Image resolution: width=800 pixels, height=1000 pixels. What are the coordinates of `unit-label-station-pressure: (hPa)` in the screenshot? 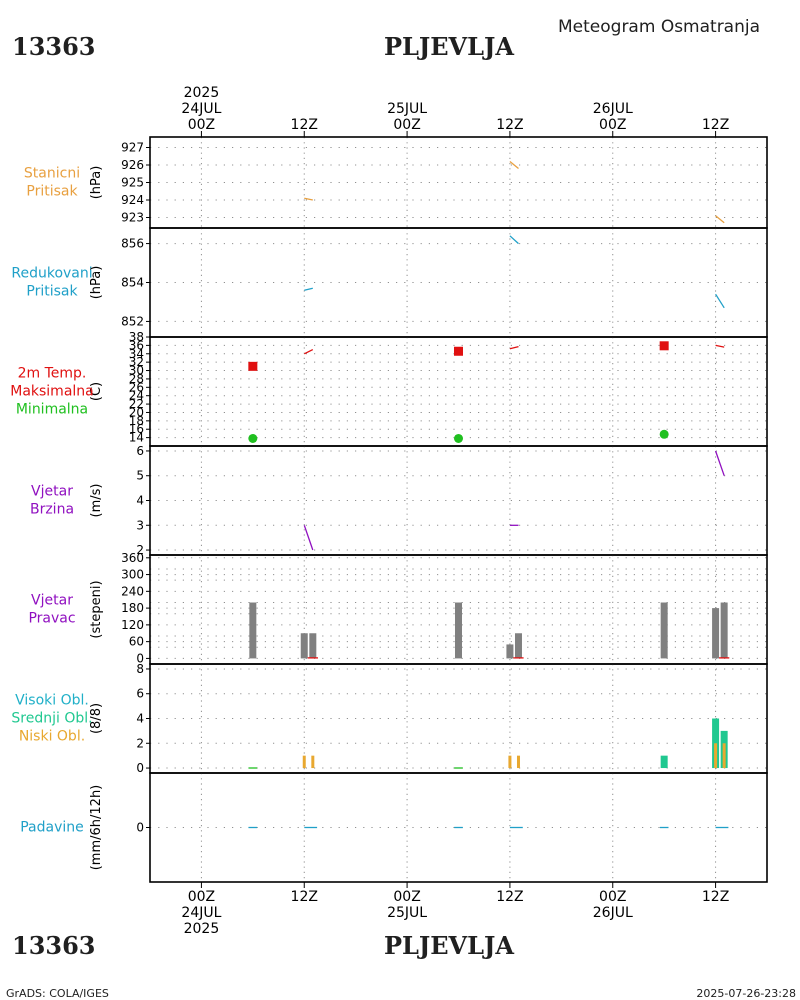 It's located at (96, 183).